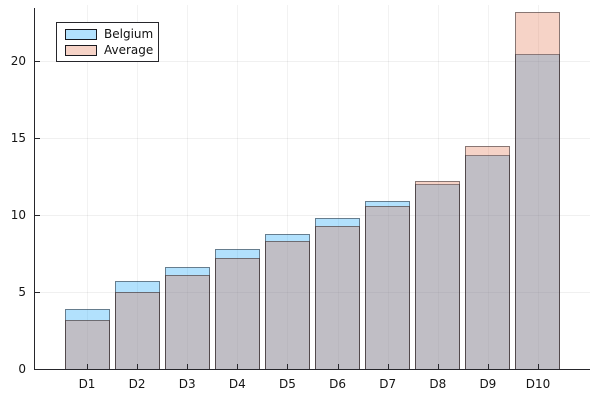  Describe the element at coordinates (18, 215) in the screenshot. I see `y-tick-label-10: 10` at that location.